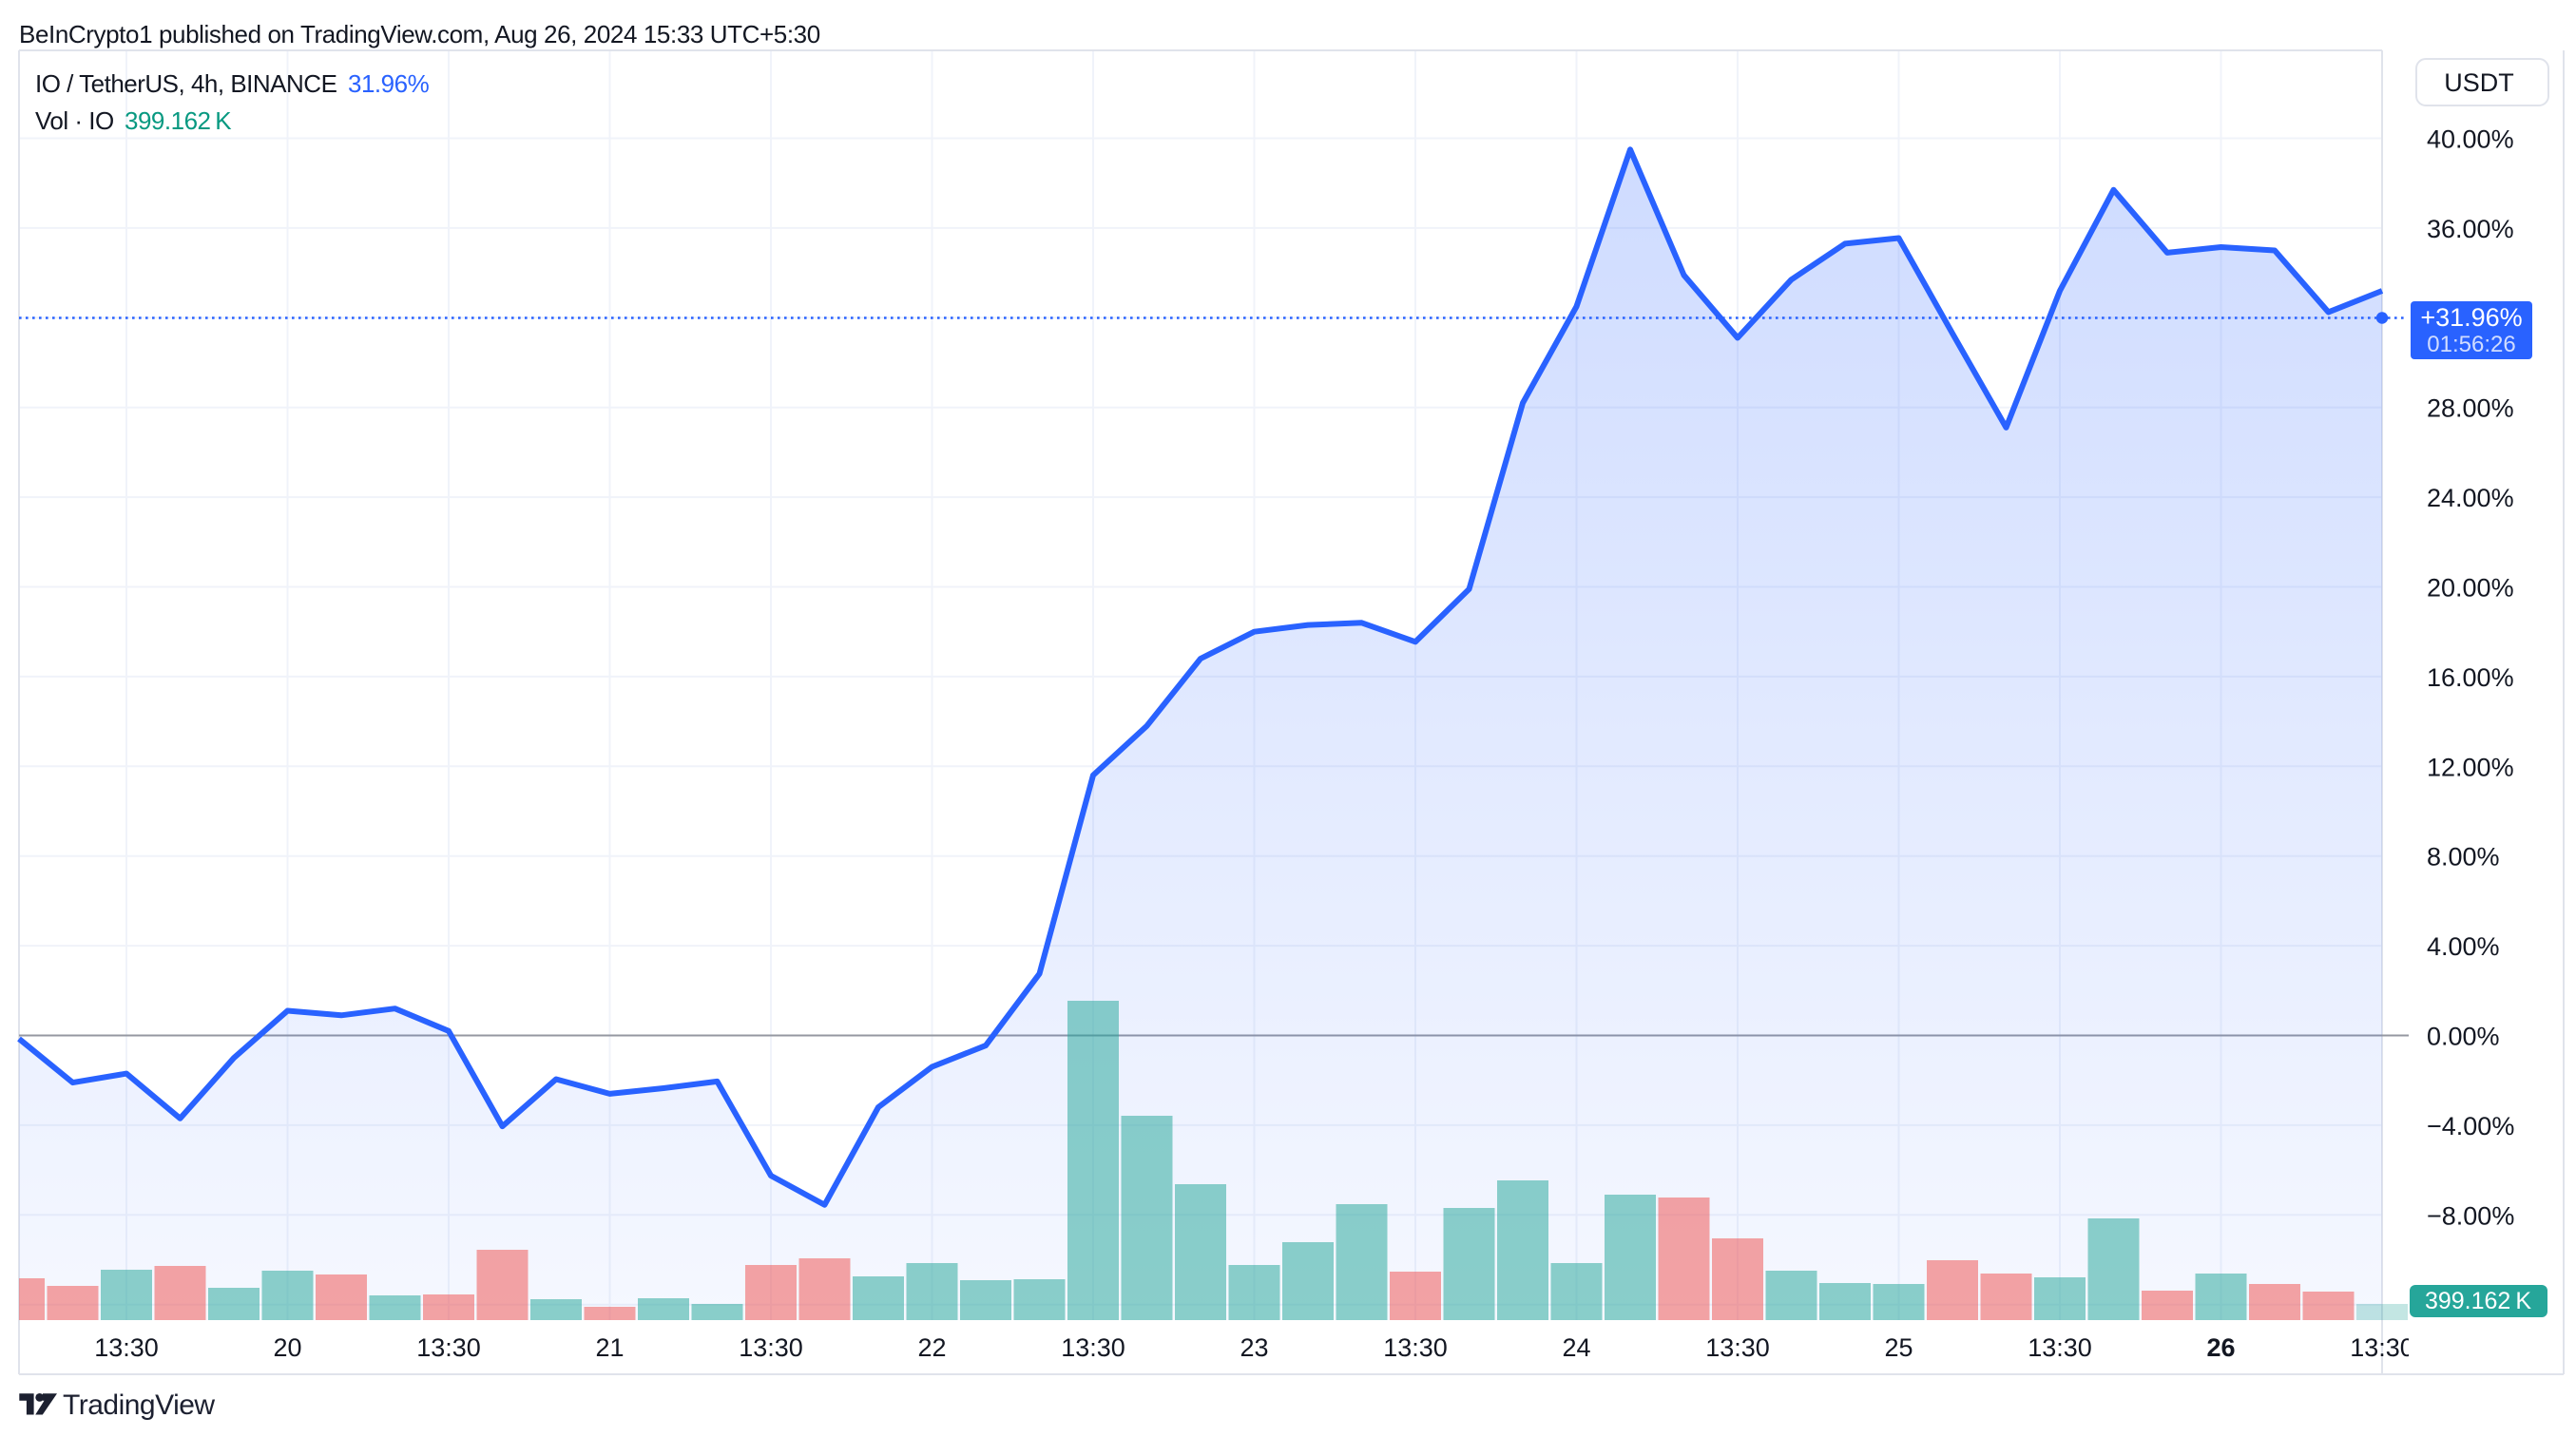  I want to click on svg-text: 25, so click(1898, 1347).